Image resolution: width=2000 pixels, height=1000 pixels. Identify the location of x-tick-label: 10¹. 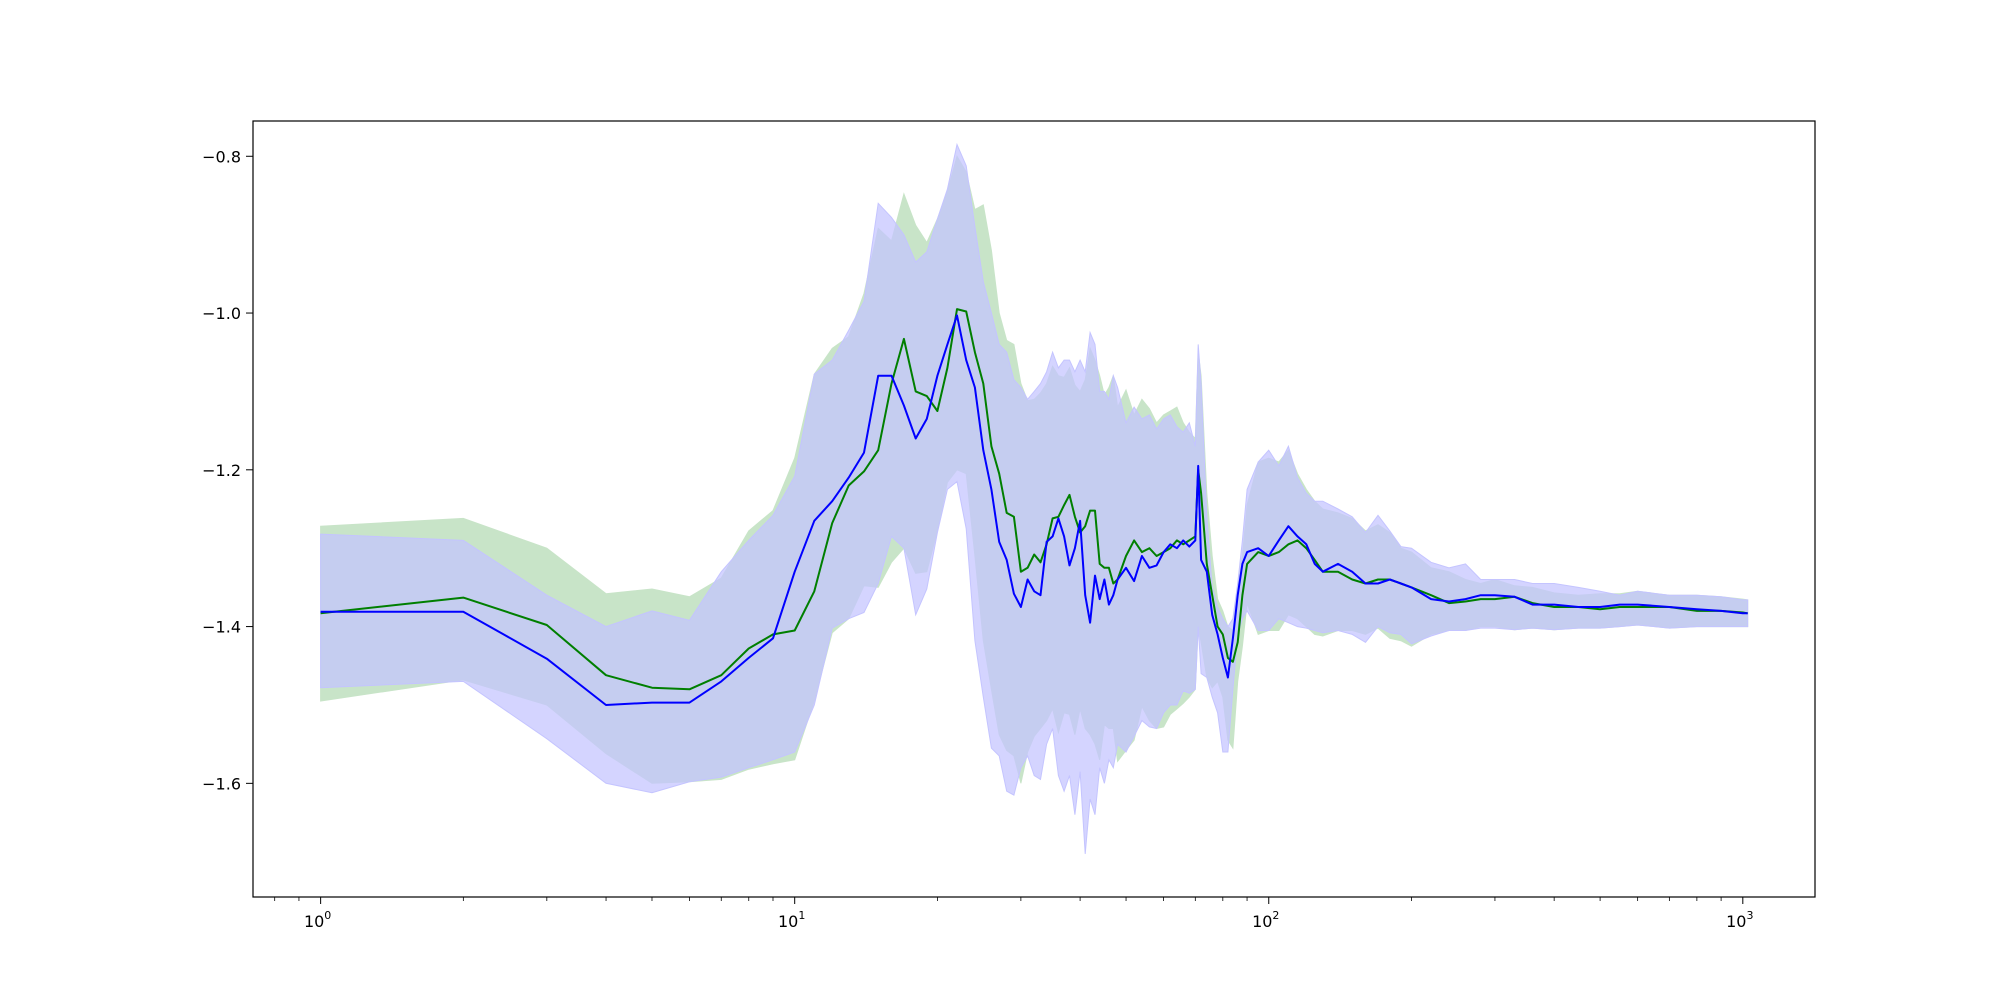
(791, 920).